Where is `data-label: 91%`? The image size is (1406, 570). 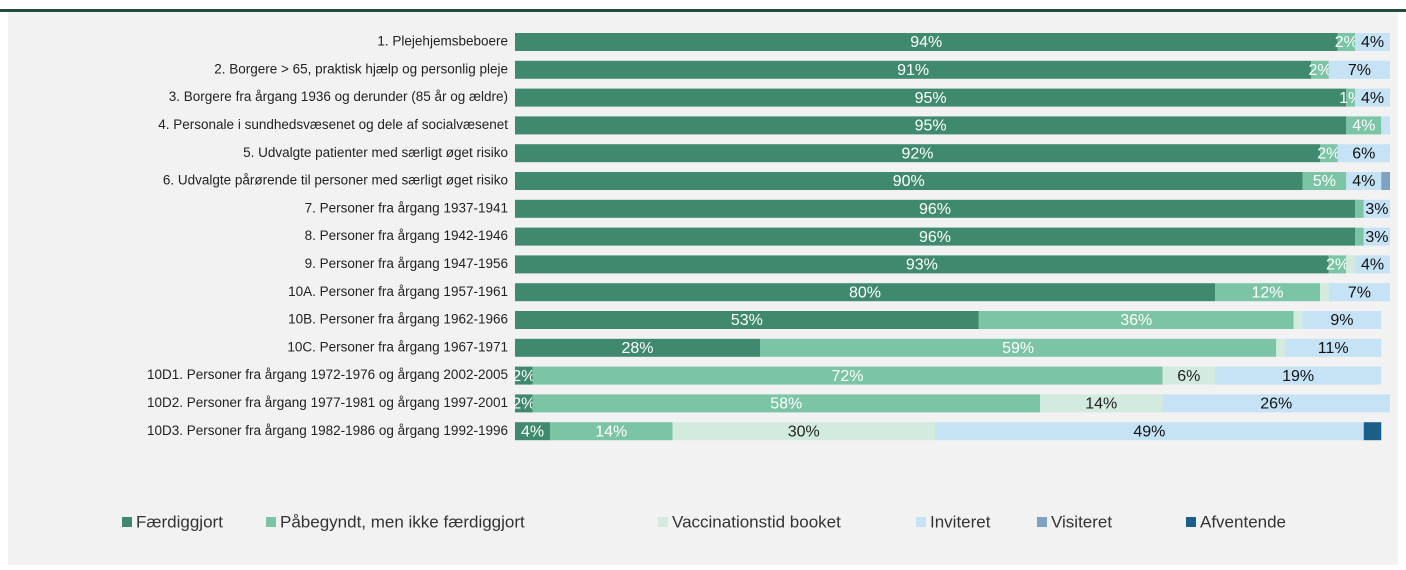
data-label: 91% is located at coordinates (913, 70).